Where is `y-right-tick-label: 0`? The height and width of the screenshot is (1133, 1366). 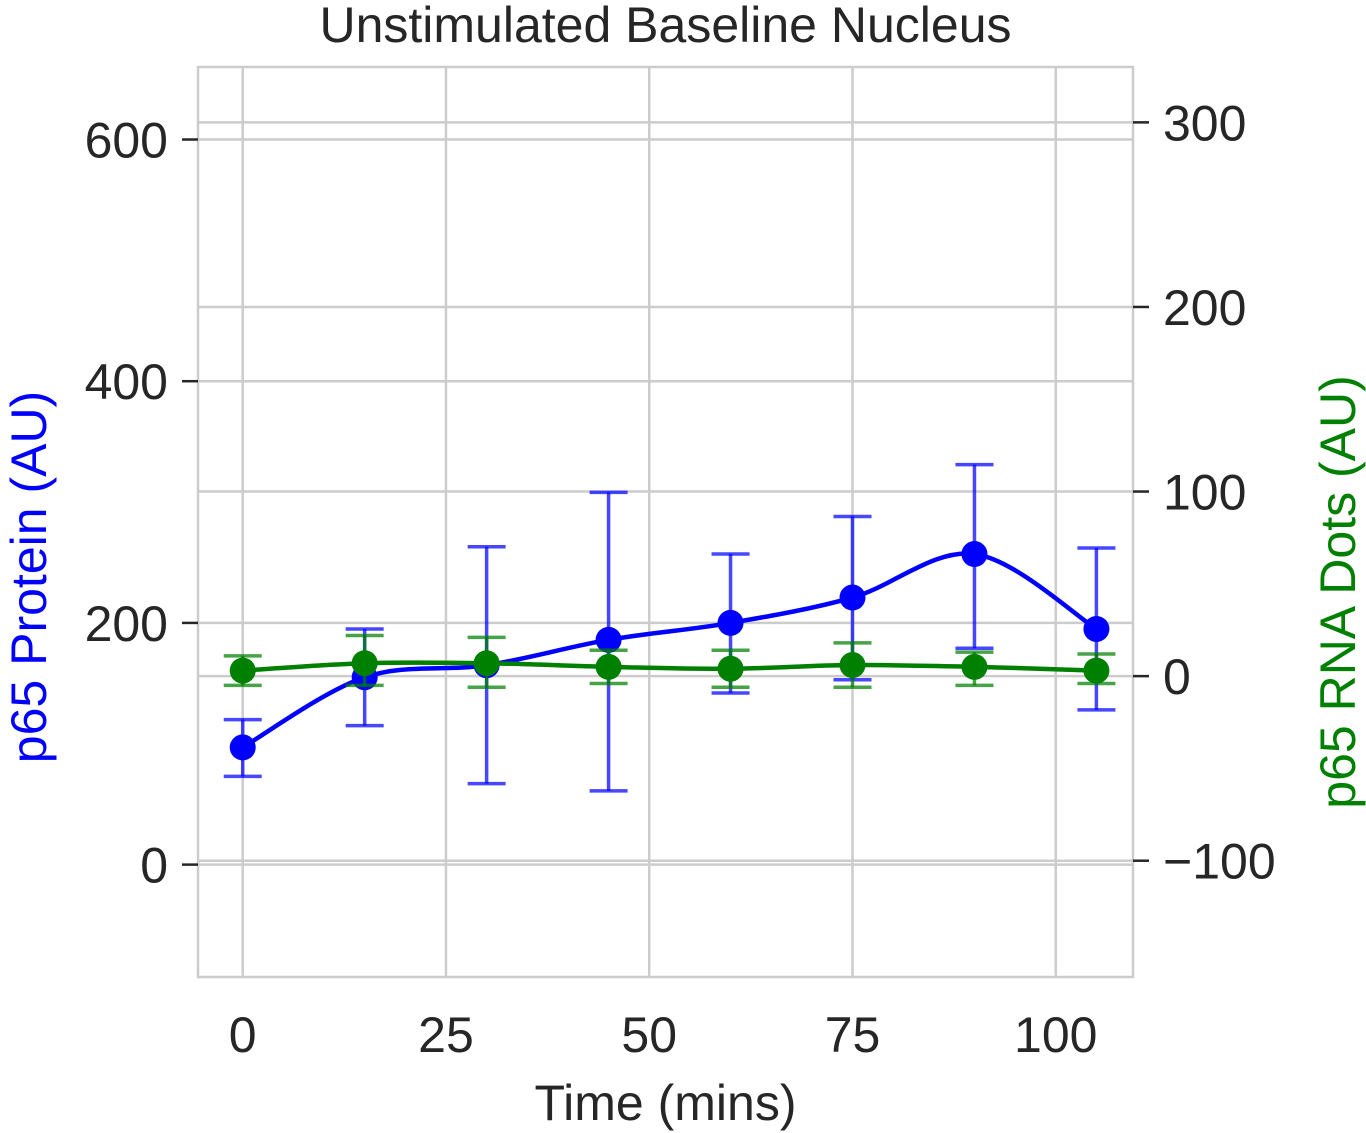 y-right-tick-label: 0 is located at coordinates (1177, 677).